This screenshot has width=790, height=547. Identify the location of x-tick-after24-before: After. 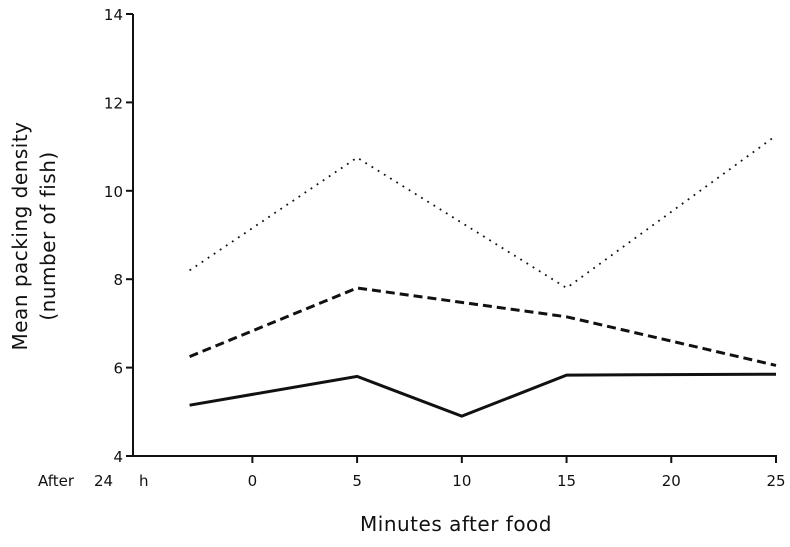
(56, 481).